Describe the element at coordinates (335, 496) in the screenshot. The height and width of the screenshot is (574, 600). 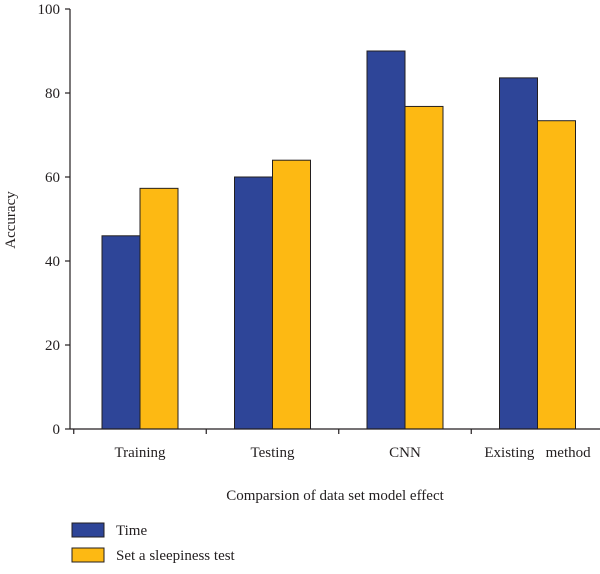
I see `x-axis-label: Comparsion of data set model effect` at that location.